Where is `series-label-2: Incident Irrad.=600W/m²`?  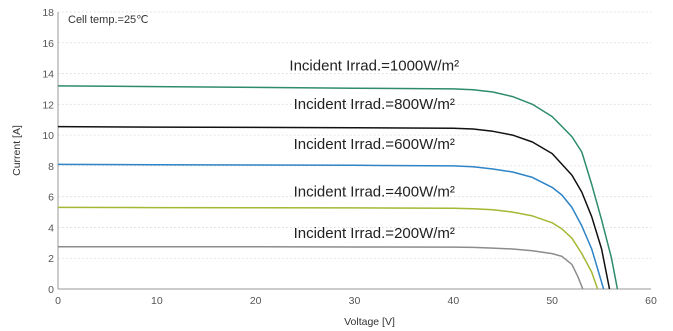 series-label-2: Incident Irrad.=600W/m² is located at coordinates (374, 144).